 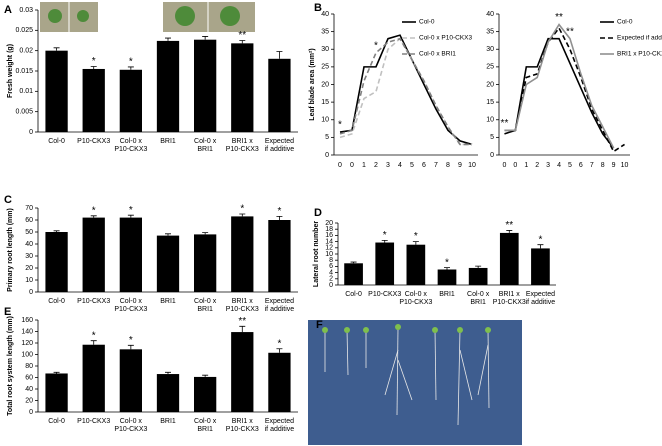 I want to click on y-tick-label: 0, so click(x=327, y=155).